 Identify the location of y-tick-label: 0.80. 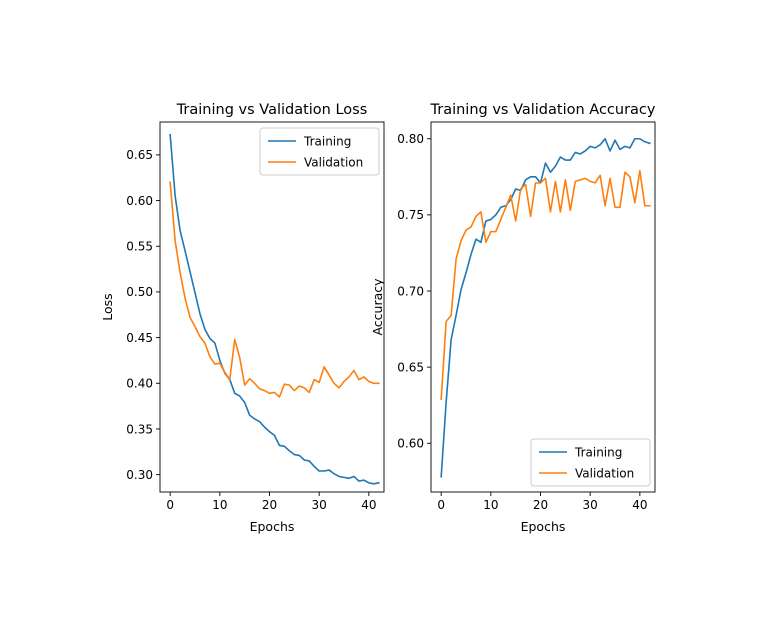
(410, 139).